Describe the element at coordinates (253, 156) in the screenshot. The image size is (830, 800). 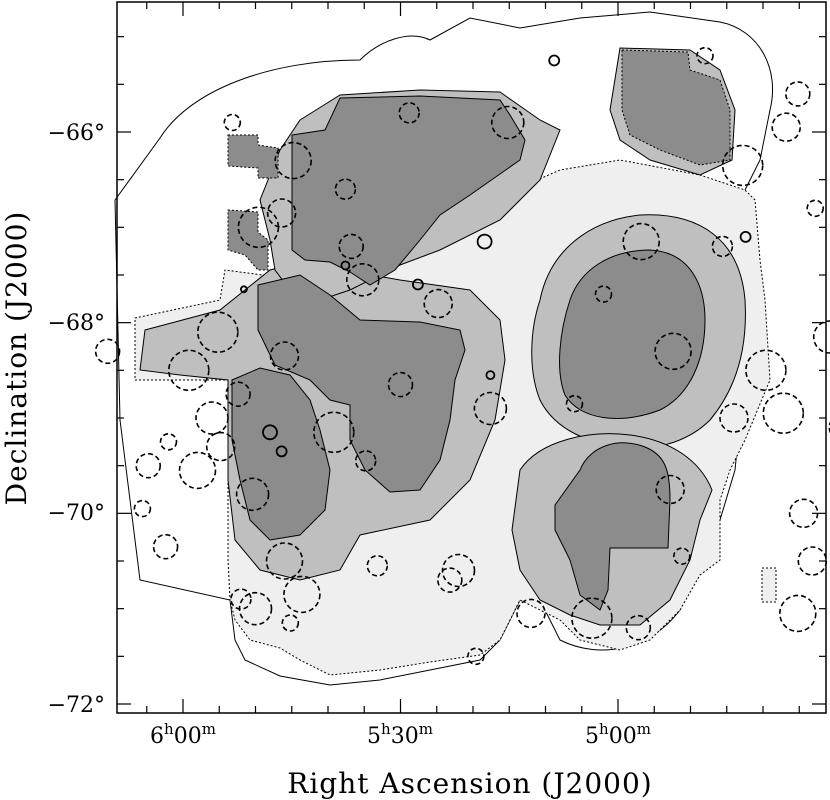
I see `dark-coverage-northwest-a` at that location.